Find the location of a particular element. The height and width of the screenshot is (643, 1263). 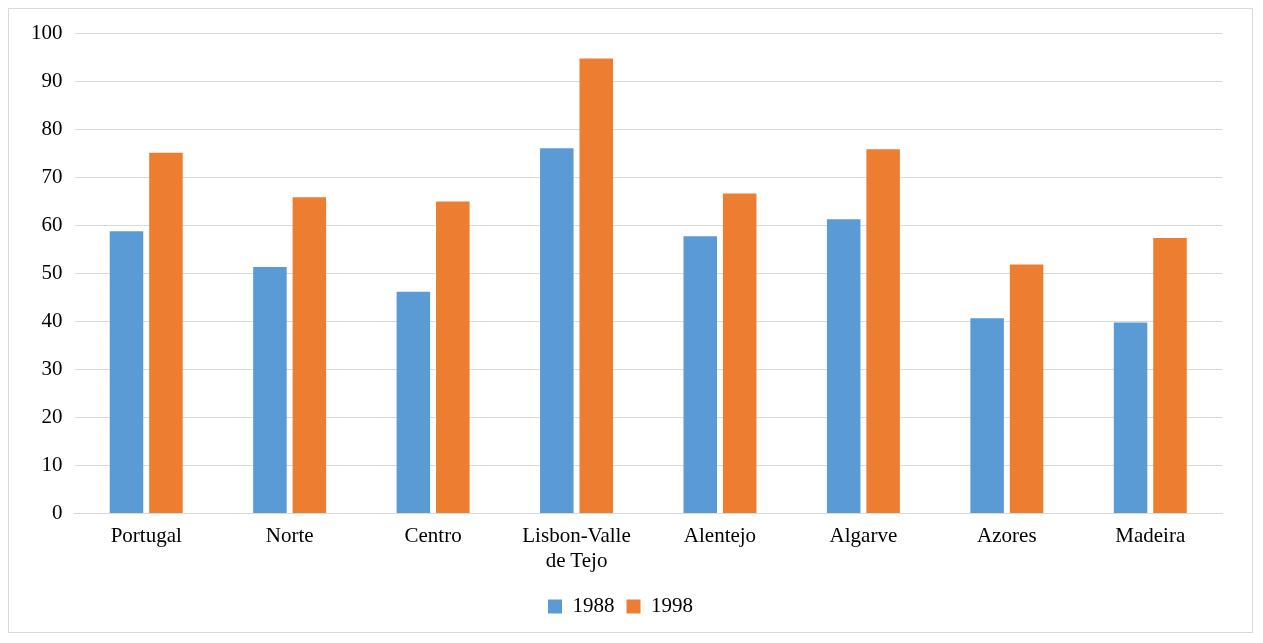

x-tick-label: Madeira is located at coordinates (1150, 534).